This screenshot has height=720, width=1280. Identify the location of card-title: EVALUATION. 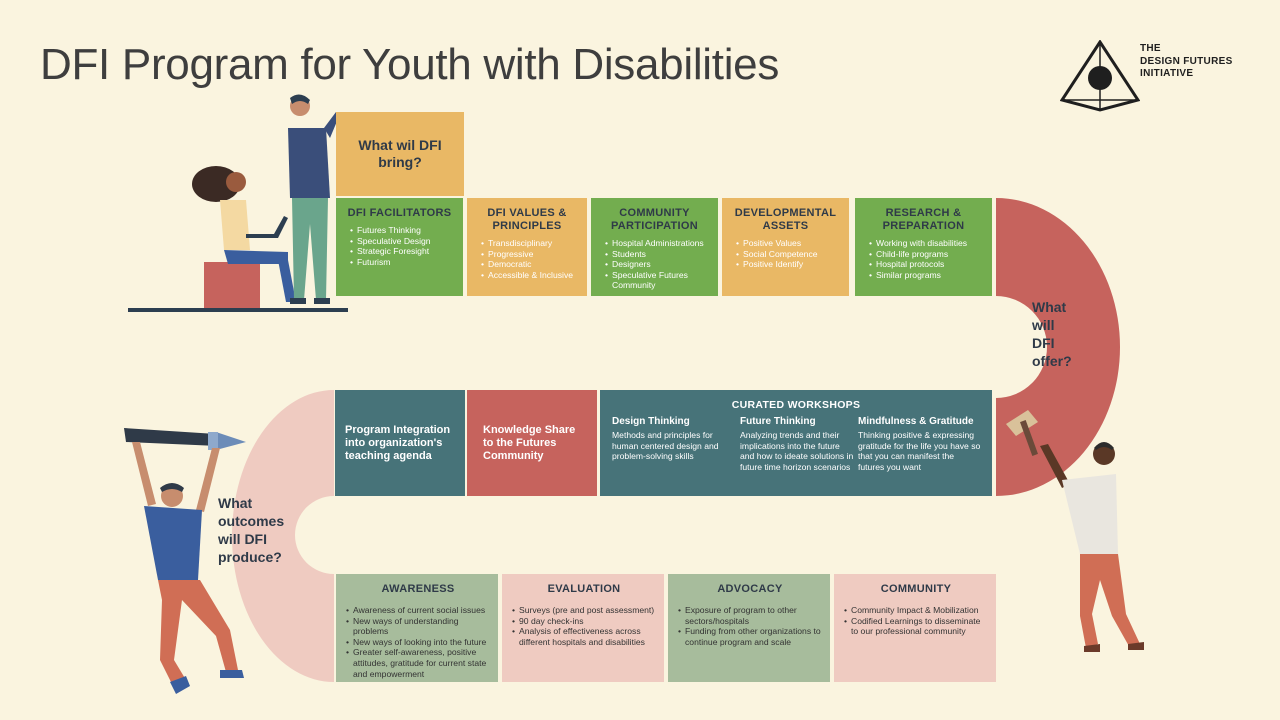
(584, 589).